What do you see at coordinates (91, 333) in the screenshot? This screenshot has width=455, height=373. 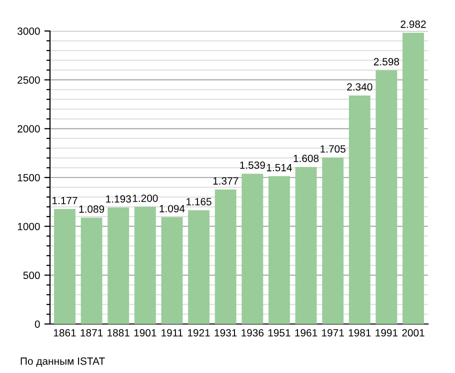 I see `x-tick-label: 1871` at bounding box center [91, 333].